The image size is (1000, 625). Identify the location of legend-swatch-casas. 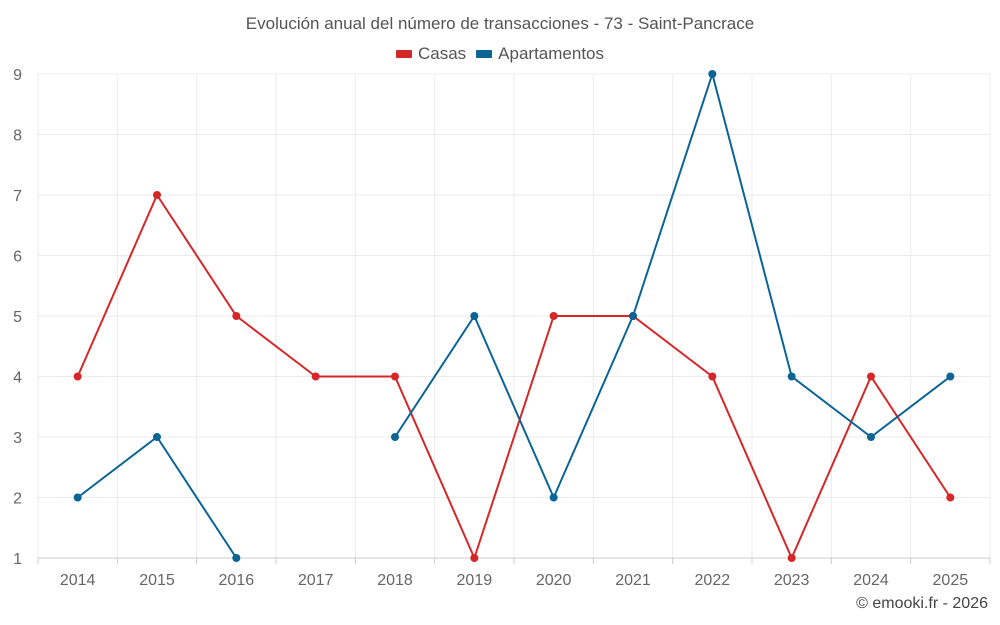
(403, 54).